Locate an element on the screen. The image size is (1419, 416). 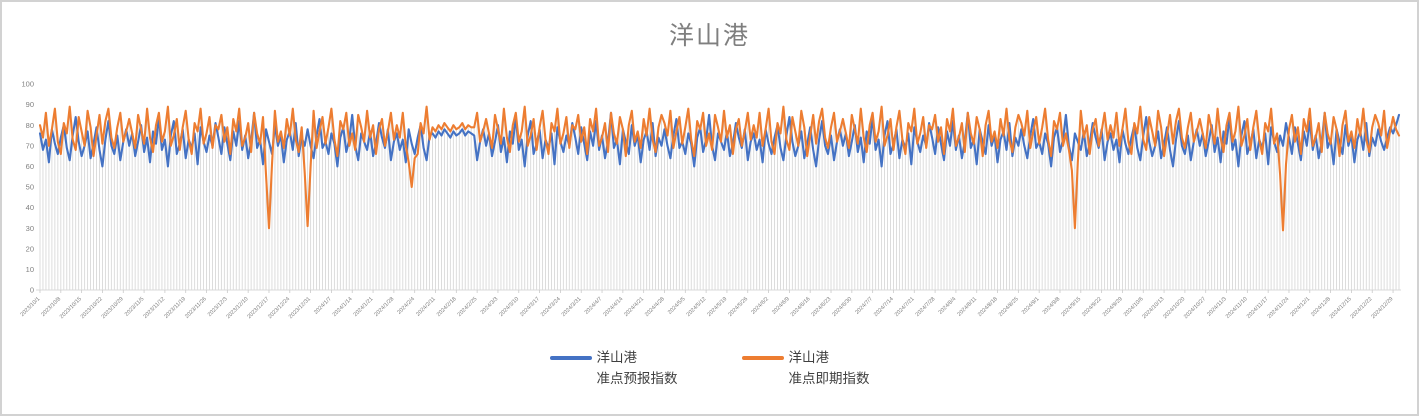
svg-text: 2024/1/21 is located at coordinates (364, 307).